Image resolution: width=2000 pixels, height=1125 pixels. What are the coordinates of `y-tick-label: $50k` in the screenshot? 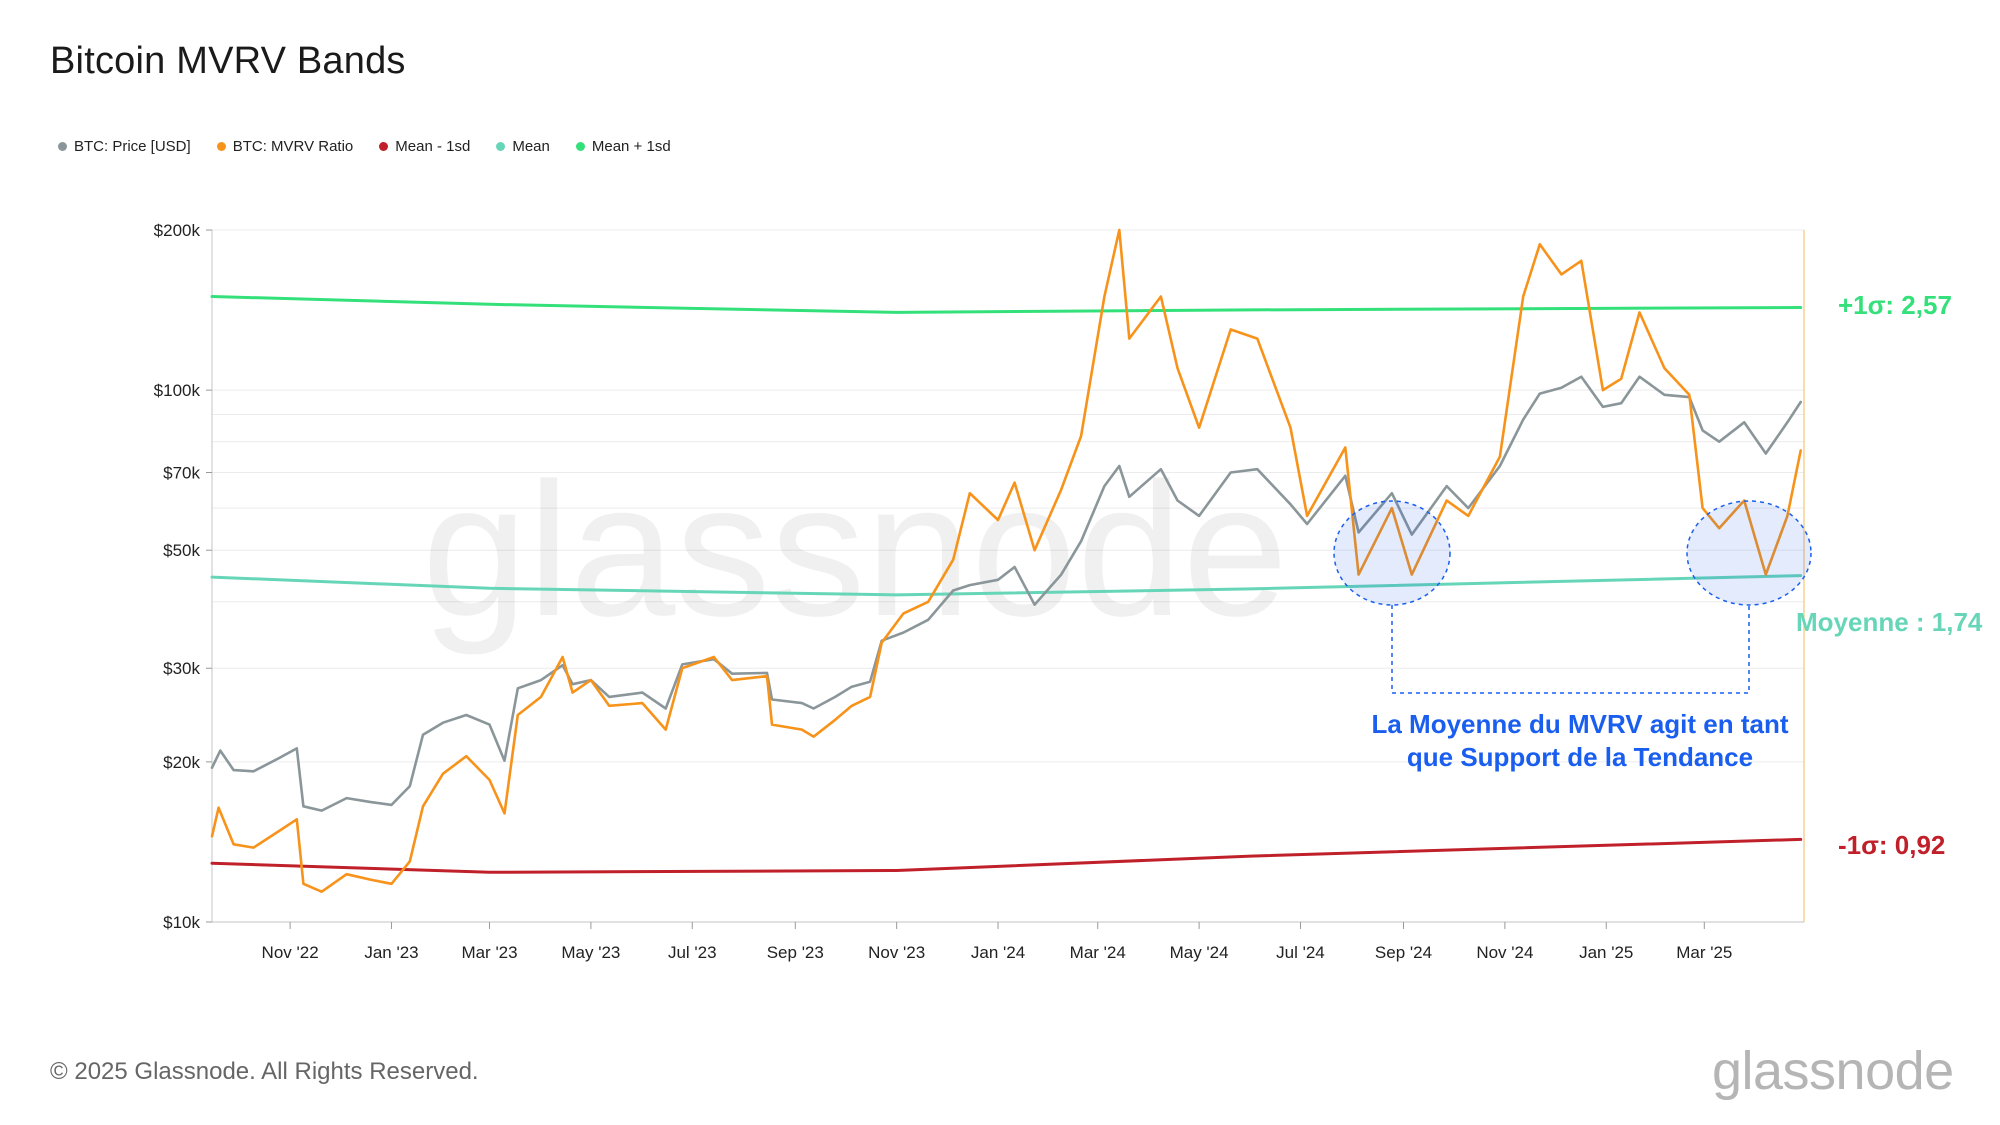 It's located at (181, 550).